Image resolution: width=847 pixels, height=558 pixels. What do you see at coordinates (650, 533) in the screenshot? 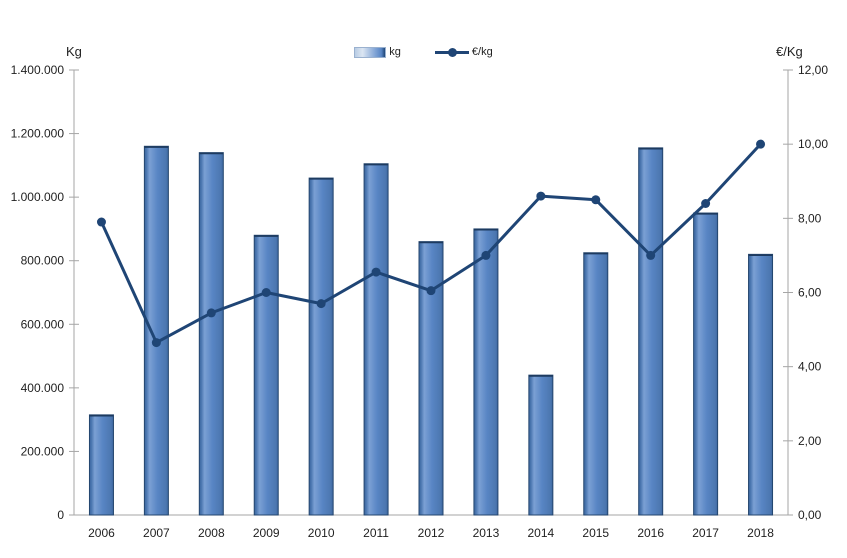
I see `x-axis-label-2016: 2016` at bounding box center [650, 533].